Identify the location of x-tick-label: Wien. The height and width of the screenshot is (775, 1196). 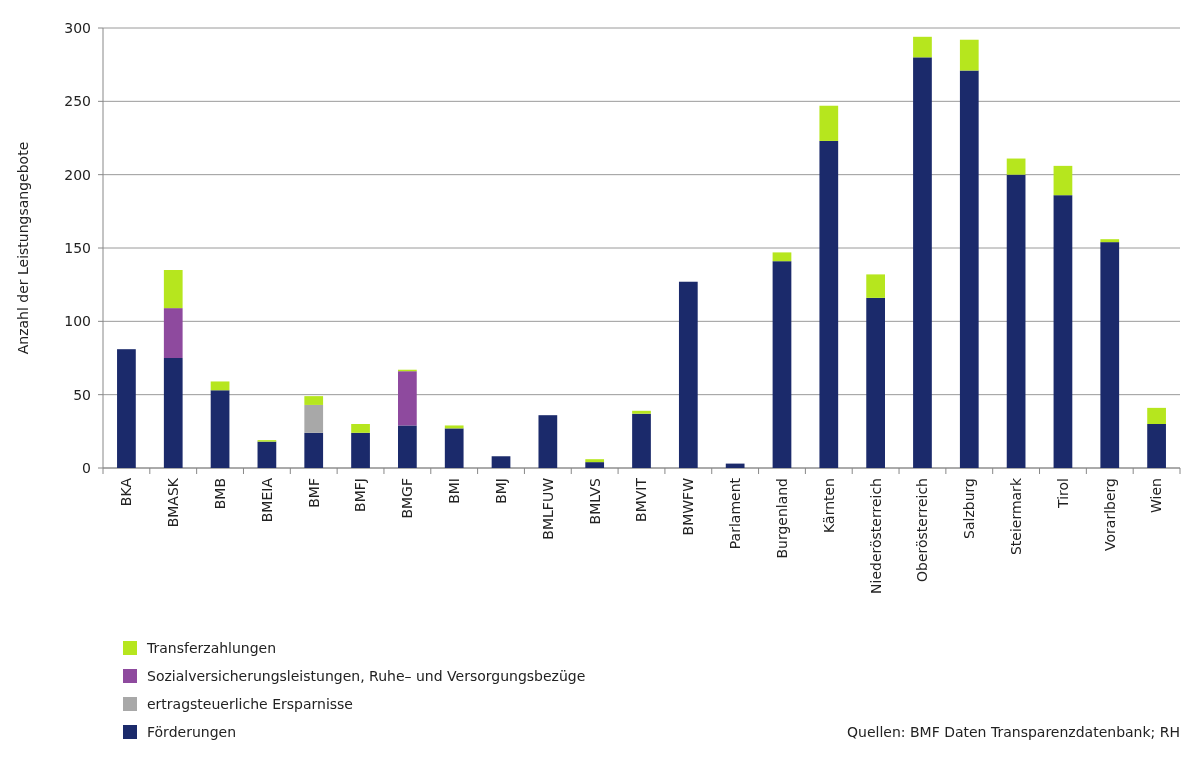
(1156, 495).